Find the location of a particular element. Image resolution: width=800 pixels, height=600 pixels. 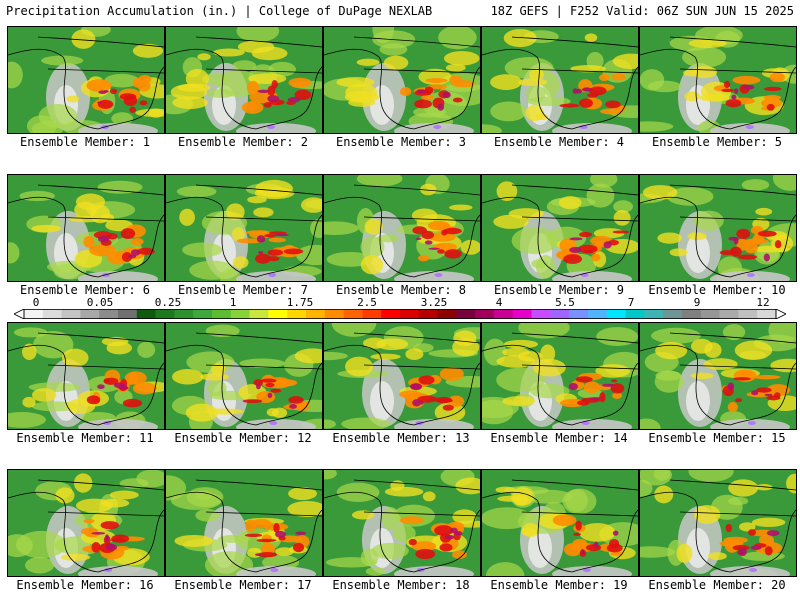

ensemble-member-label: Ensemble Member: 4 is located at coordinates (559, 142).